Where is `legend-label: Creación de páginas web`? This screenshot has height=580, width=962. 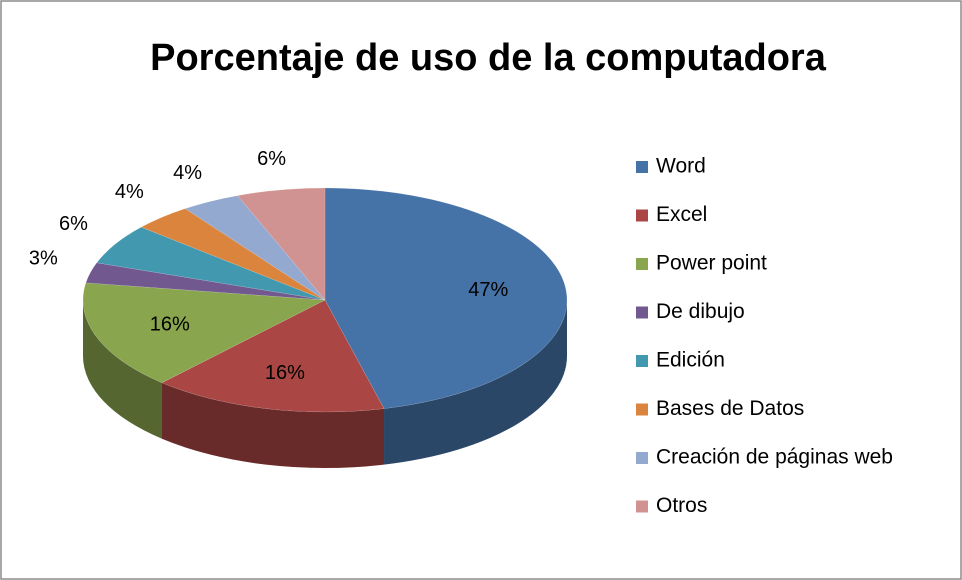
legend-label: Creación de páginas web is located at coordinates (774, 457).